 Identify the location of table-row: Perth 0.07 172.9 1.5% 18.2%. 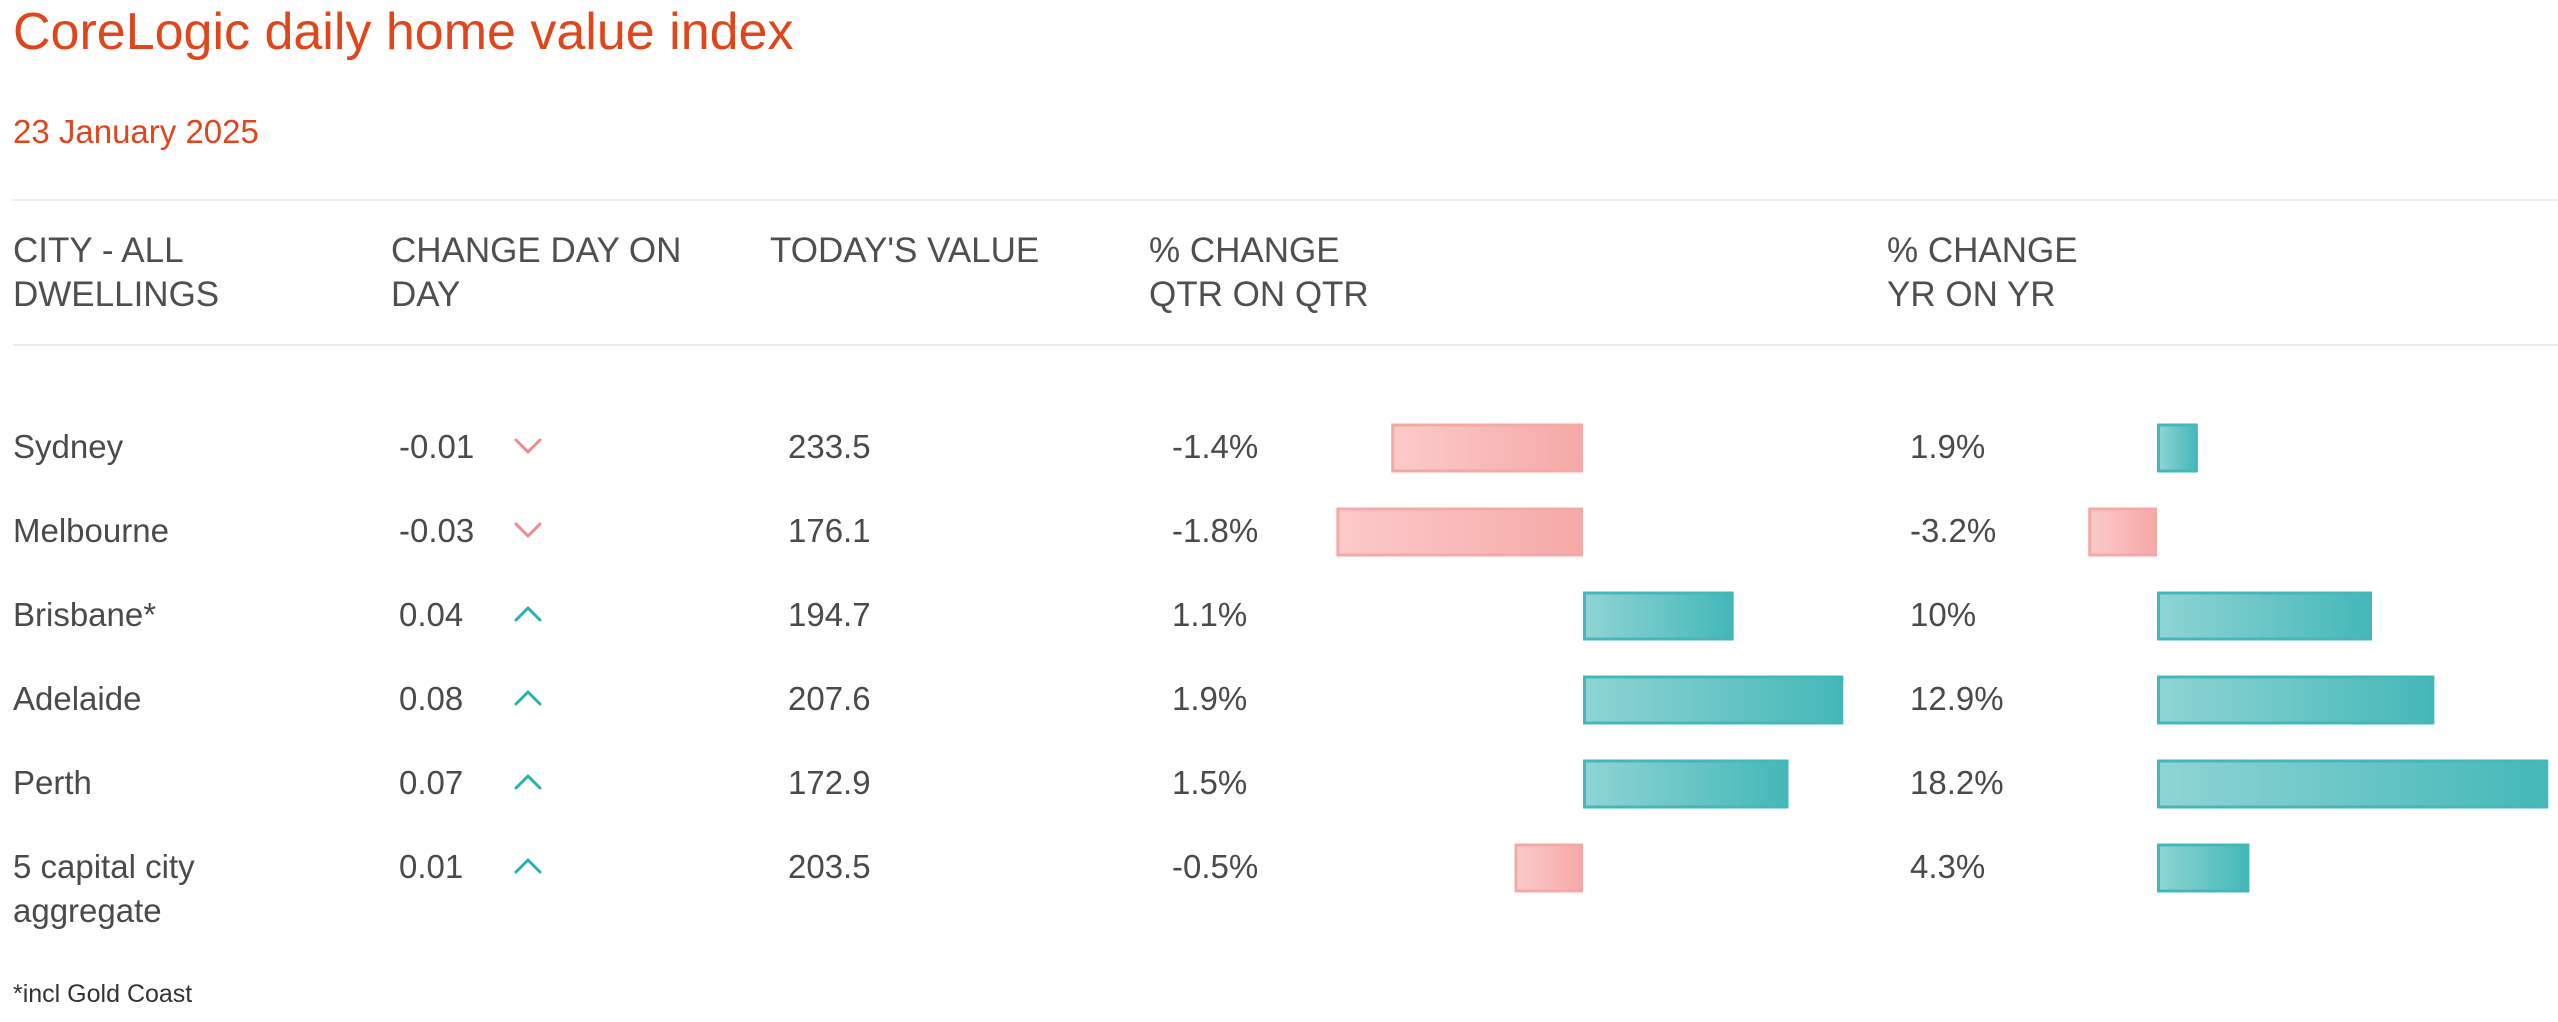
(1279, 783).